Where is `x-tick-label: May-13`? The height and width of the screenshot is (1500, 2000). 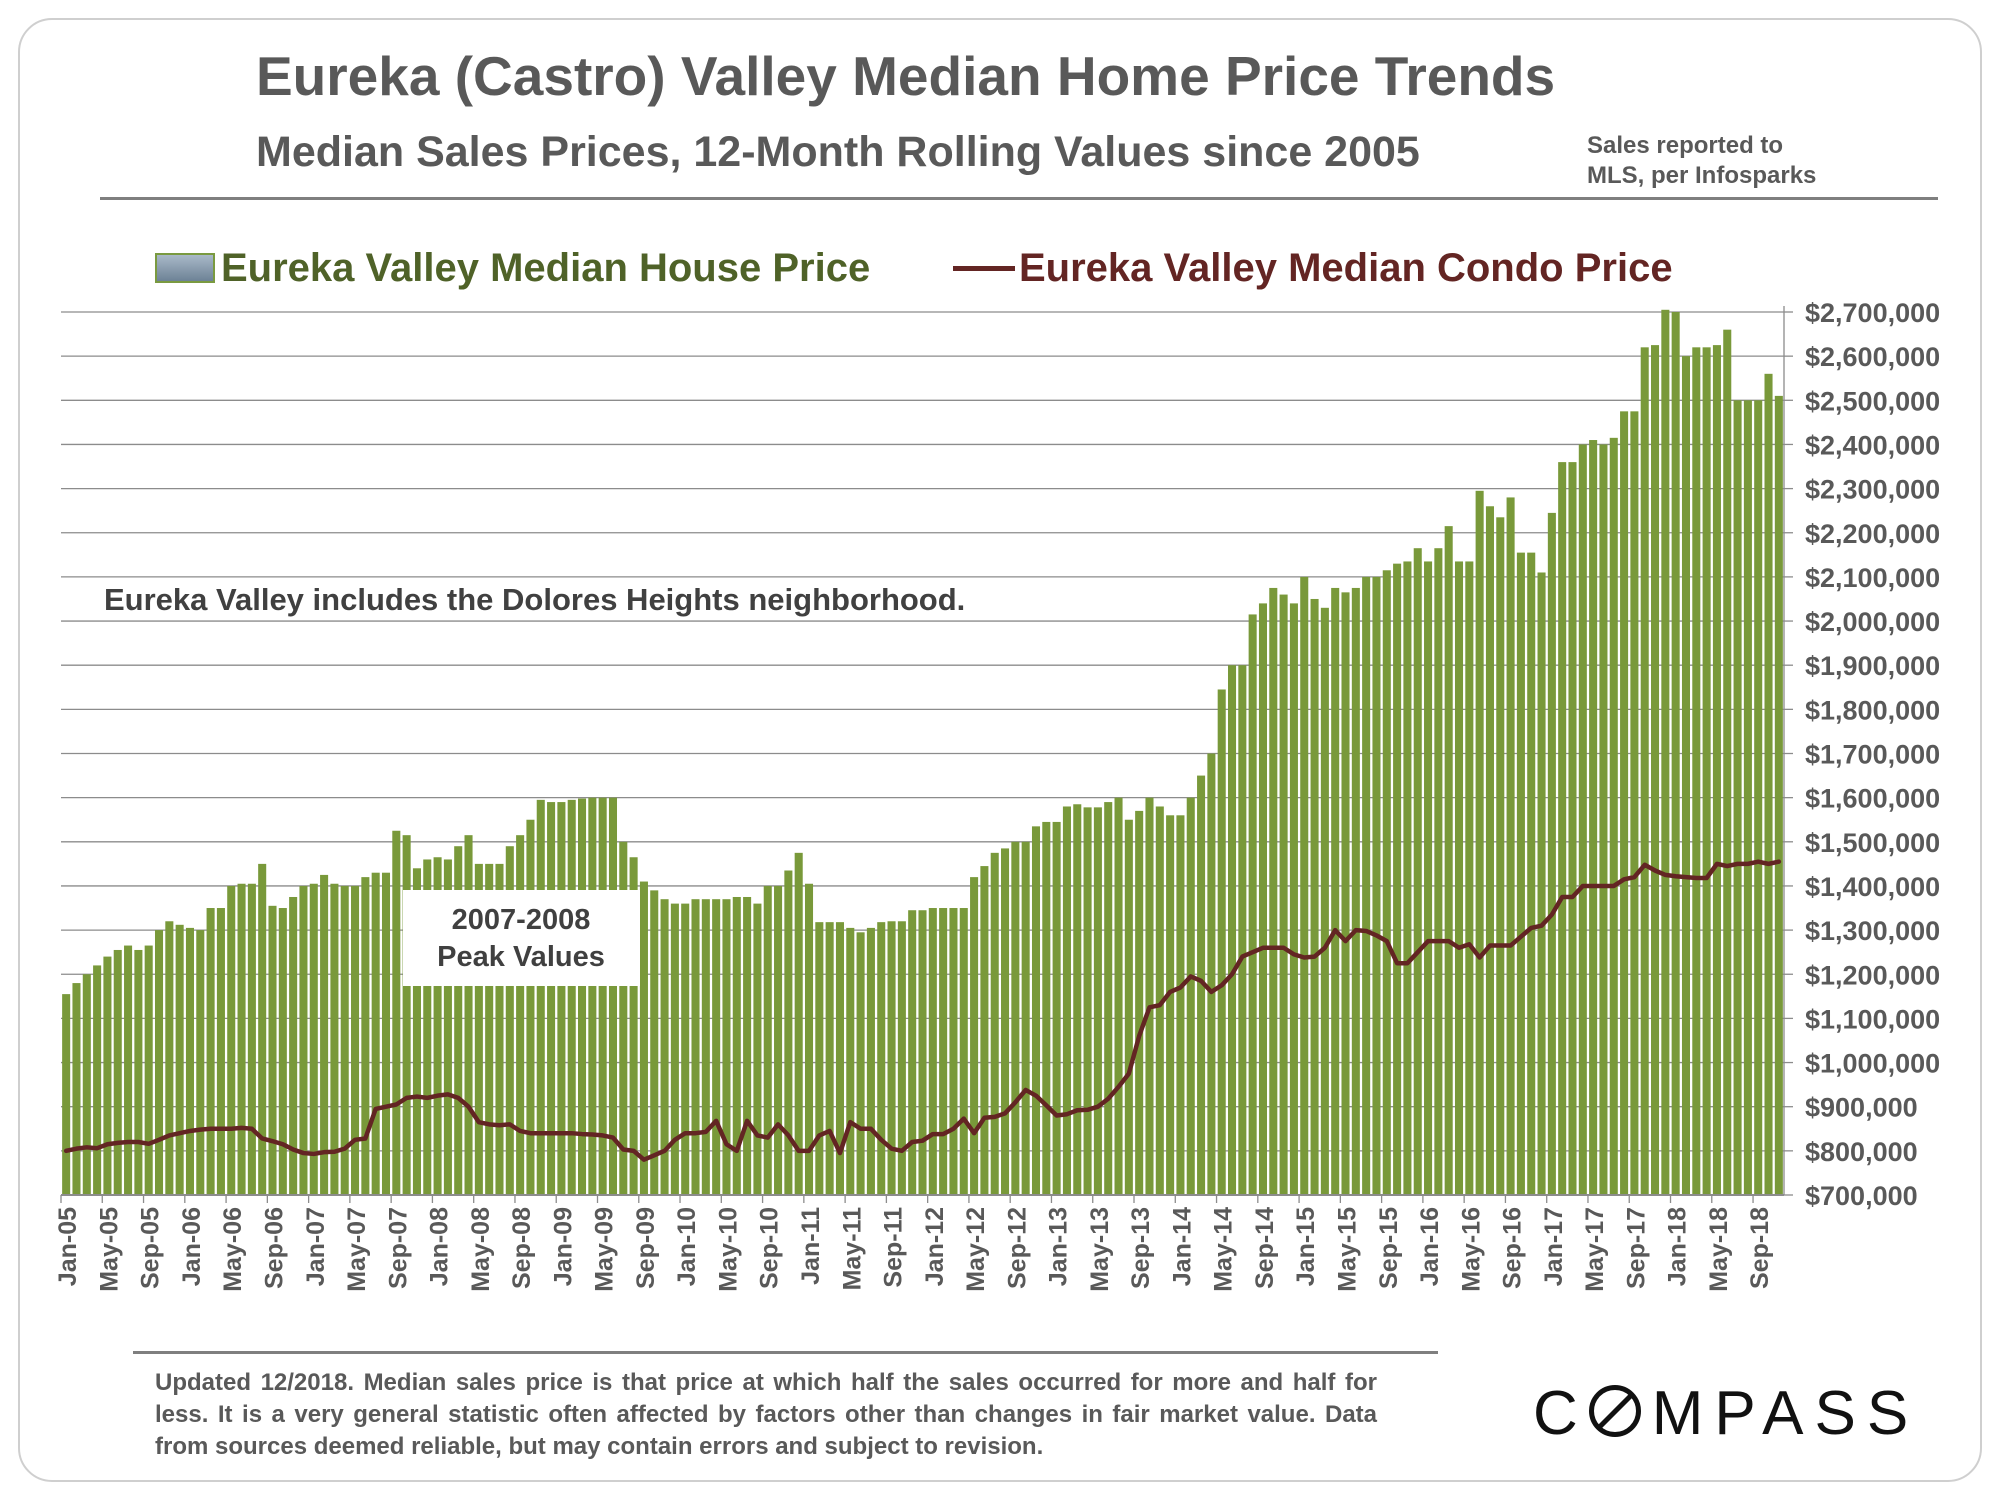
x-tick-label: May-13 is located at coordinates (1100, 1249).